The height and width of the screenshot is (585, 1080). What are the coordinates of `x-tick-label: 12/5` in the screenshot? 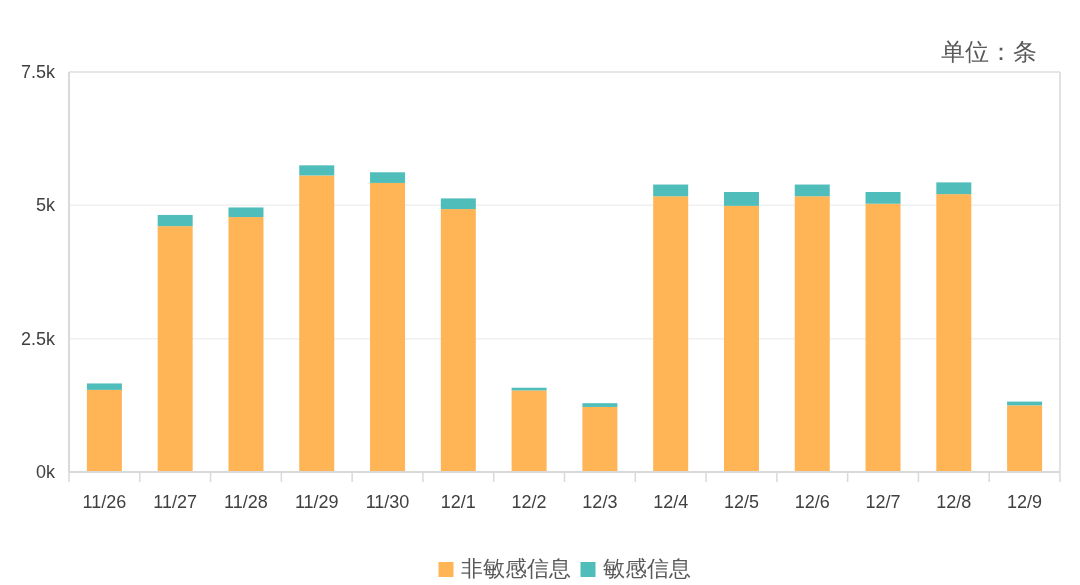 It's located at (741, 502).